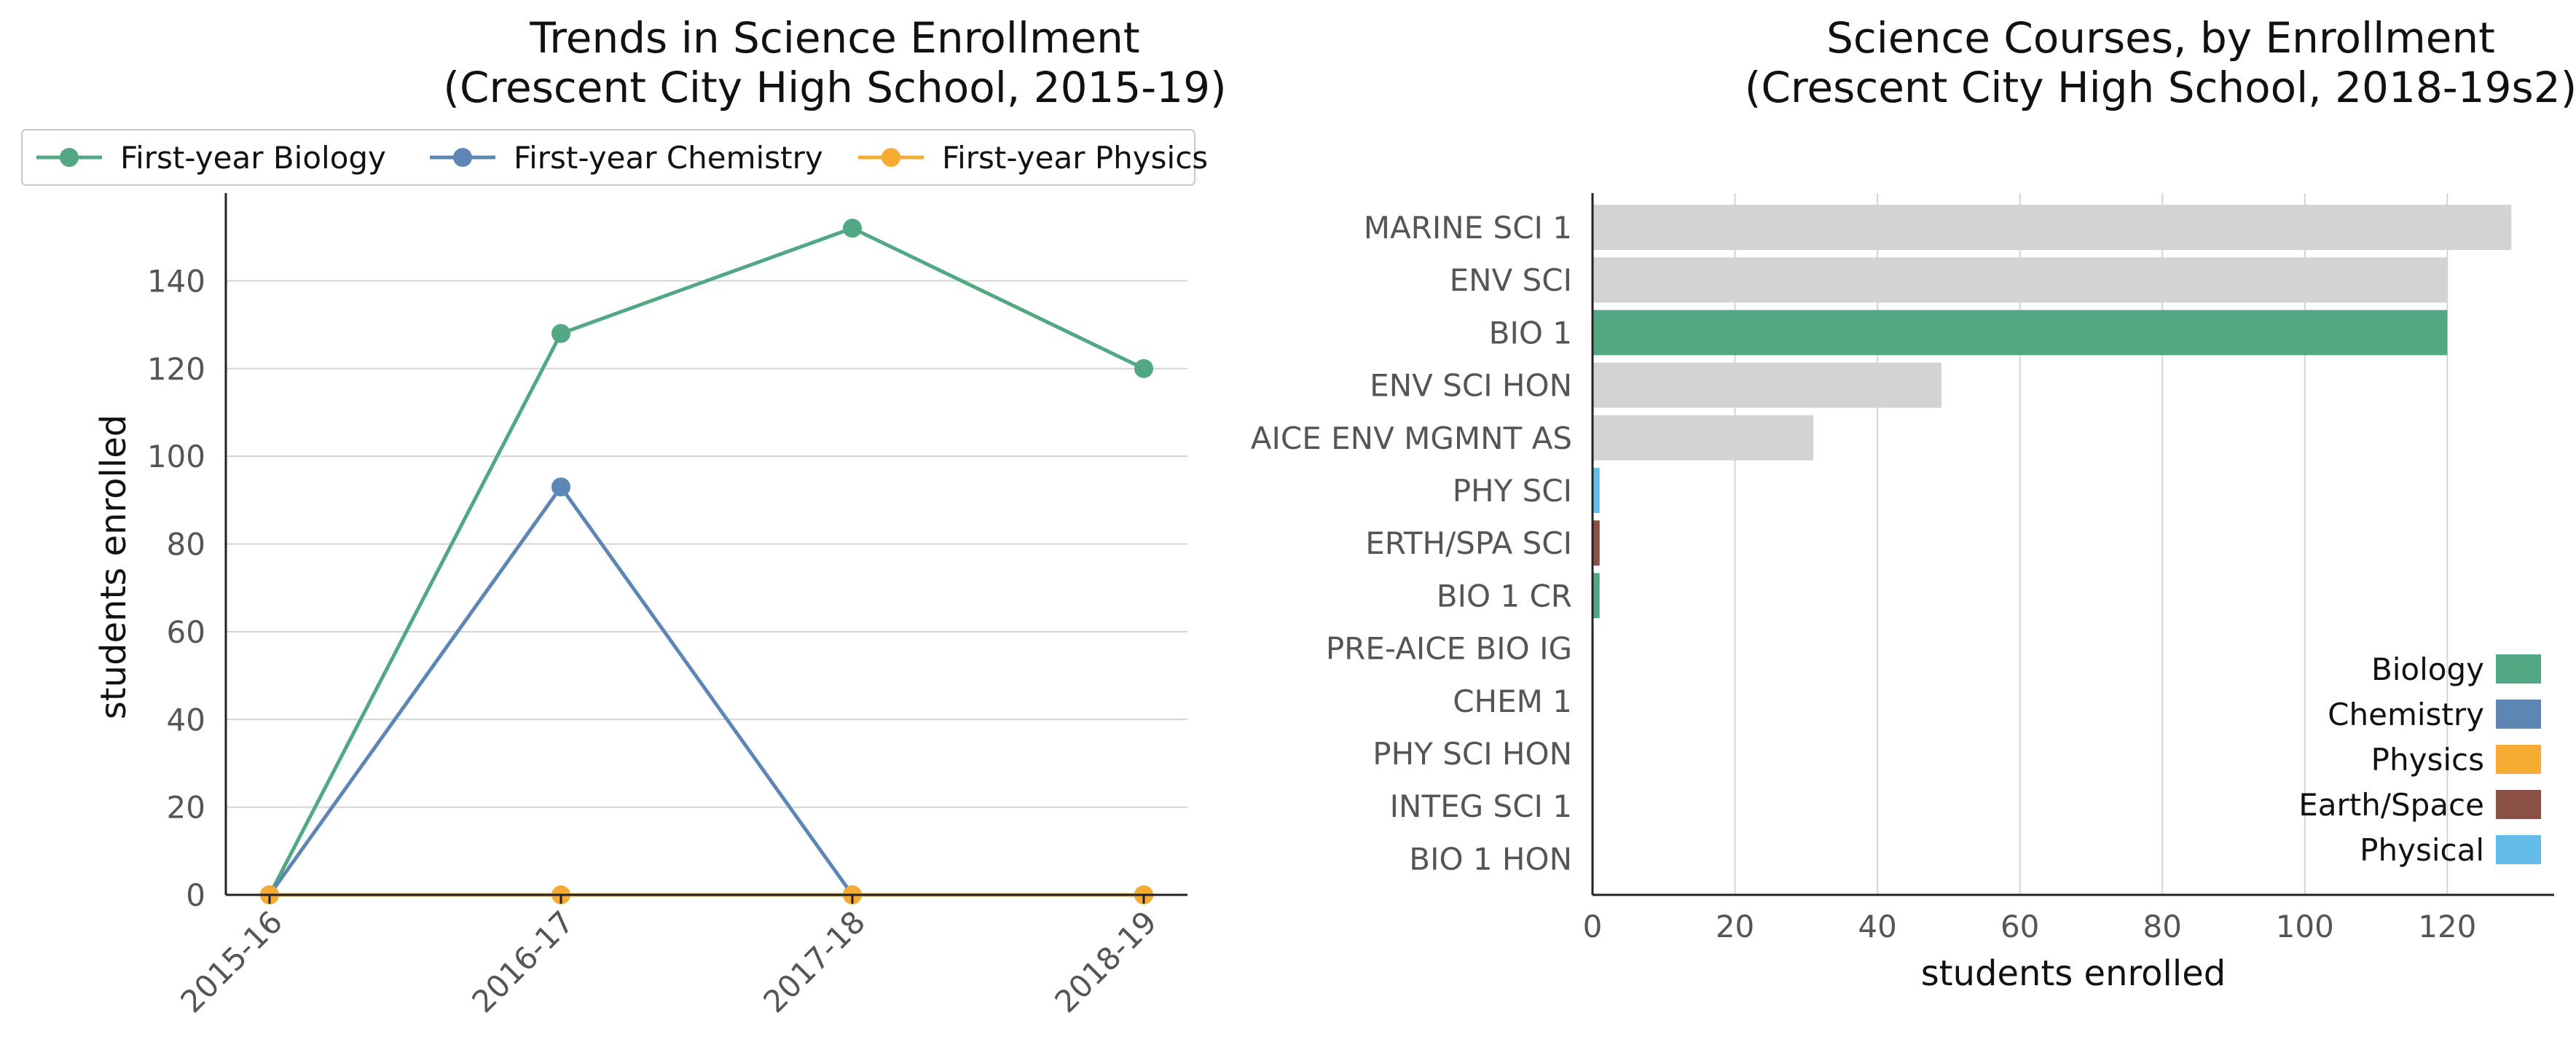  What do you see at coordinates (2160, 38) in the screenshot?
I see `chart-title-line-1: Science Courses, by Enrollment` at bounding box center [2160, 38].